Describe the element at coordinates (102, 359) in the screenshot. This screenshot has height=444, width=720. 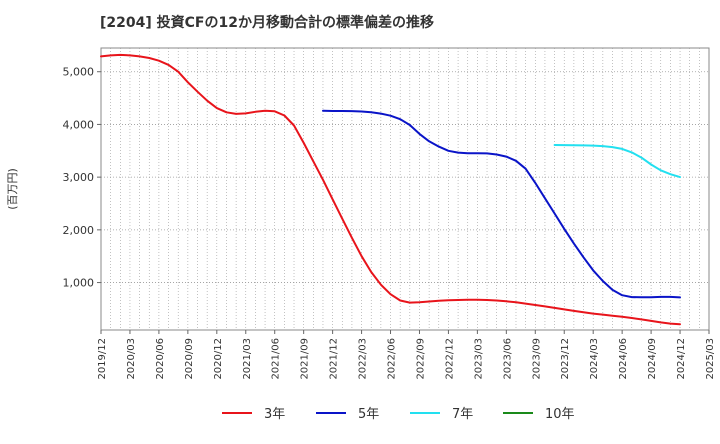
I see `x-tick-label: 2019/12` at that location.